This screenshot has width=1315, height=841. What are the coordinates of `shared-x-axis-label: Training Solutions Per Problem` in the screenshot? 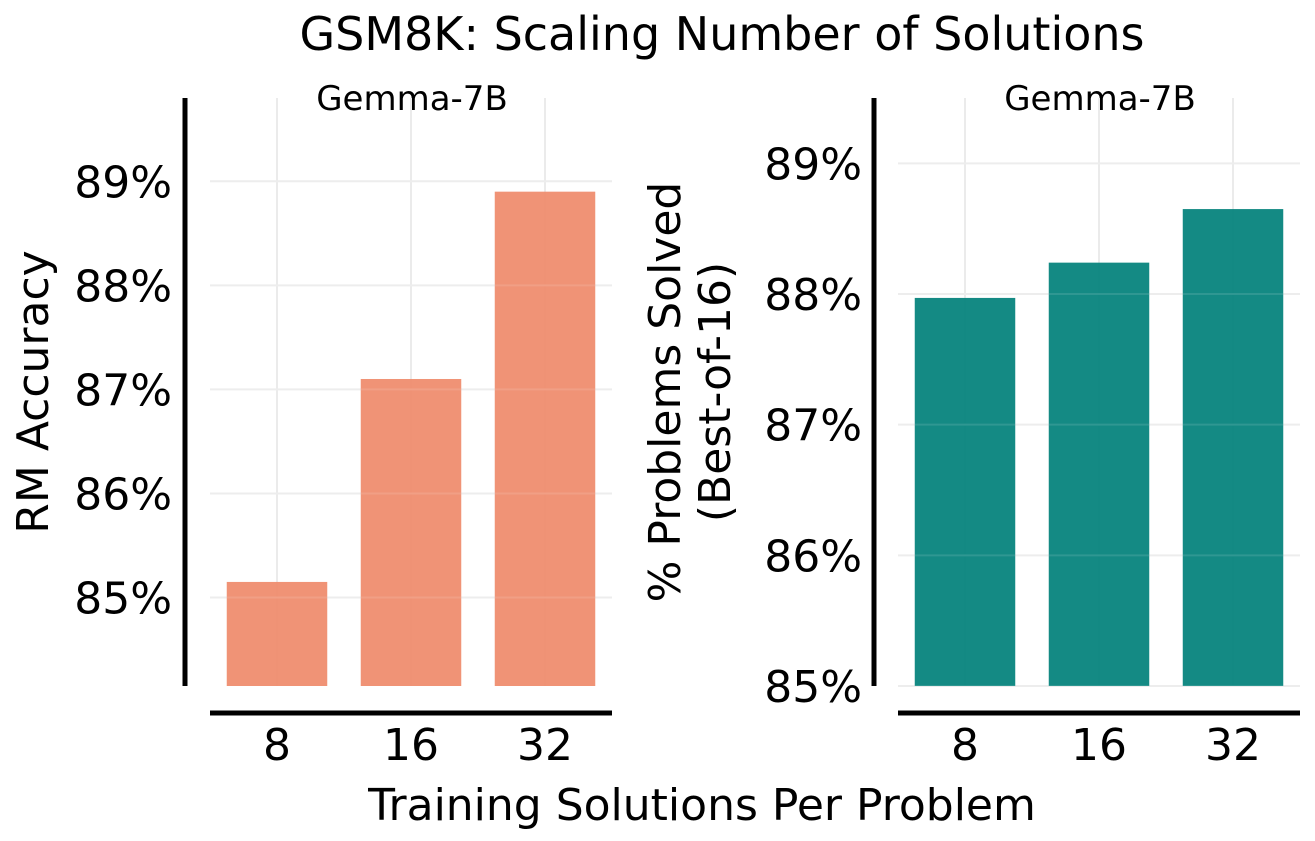 It's located at (701, 805).